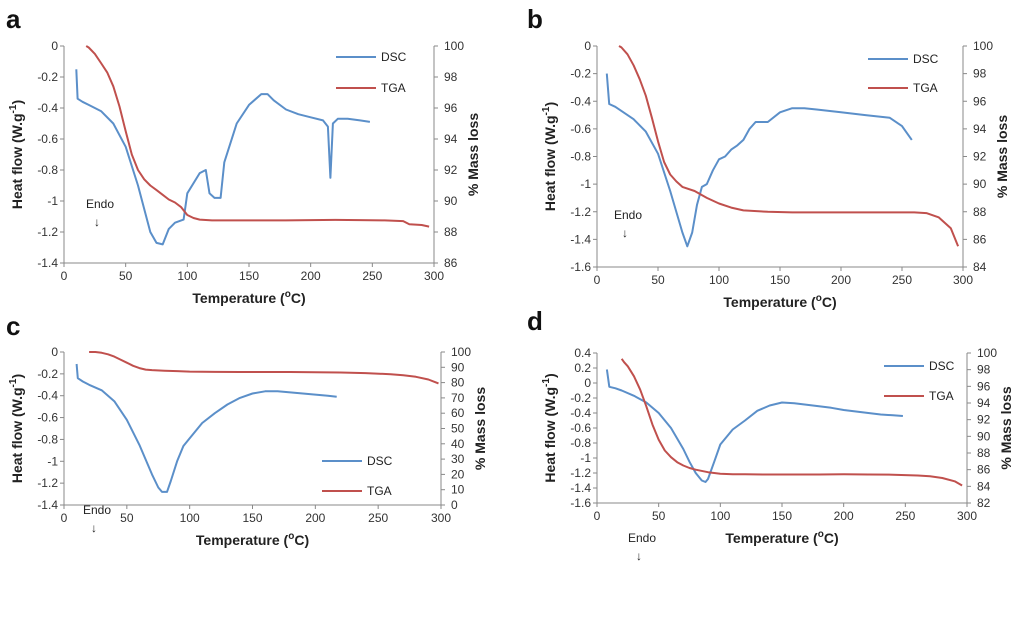 Image resolution: width=1024 pixels, height=641 pixels. I want to click on series-line-tga, so click(789, 146).